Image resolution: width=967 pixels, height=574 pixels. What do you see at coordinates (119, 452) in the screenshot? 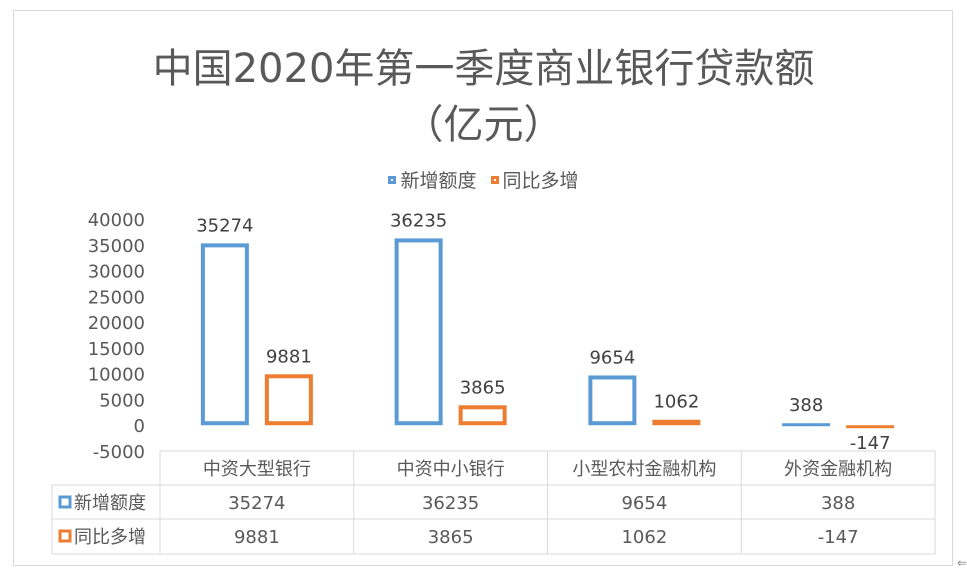
I see `y-tick-label-9: -5000` at bounding box center [119, 452].